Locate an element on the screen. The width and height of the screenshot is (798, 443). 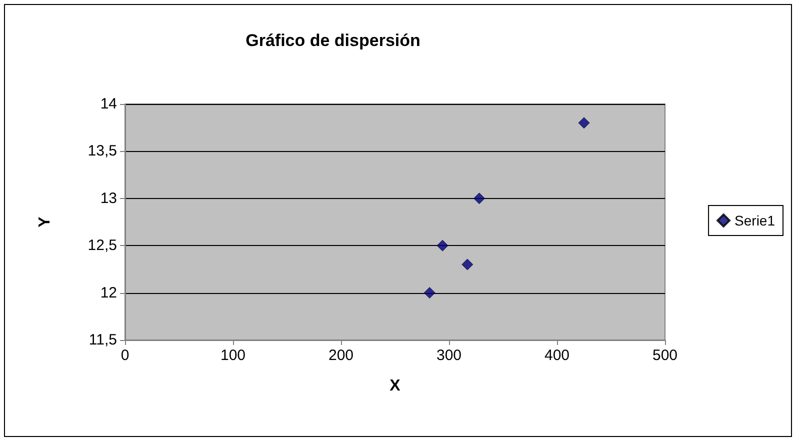
y-tick-label: 11,5 is located at coordinates (102, 340).